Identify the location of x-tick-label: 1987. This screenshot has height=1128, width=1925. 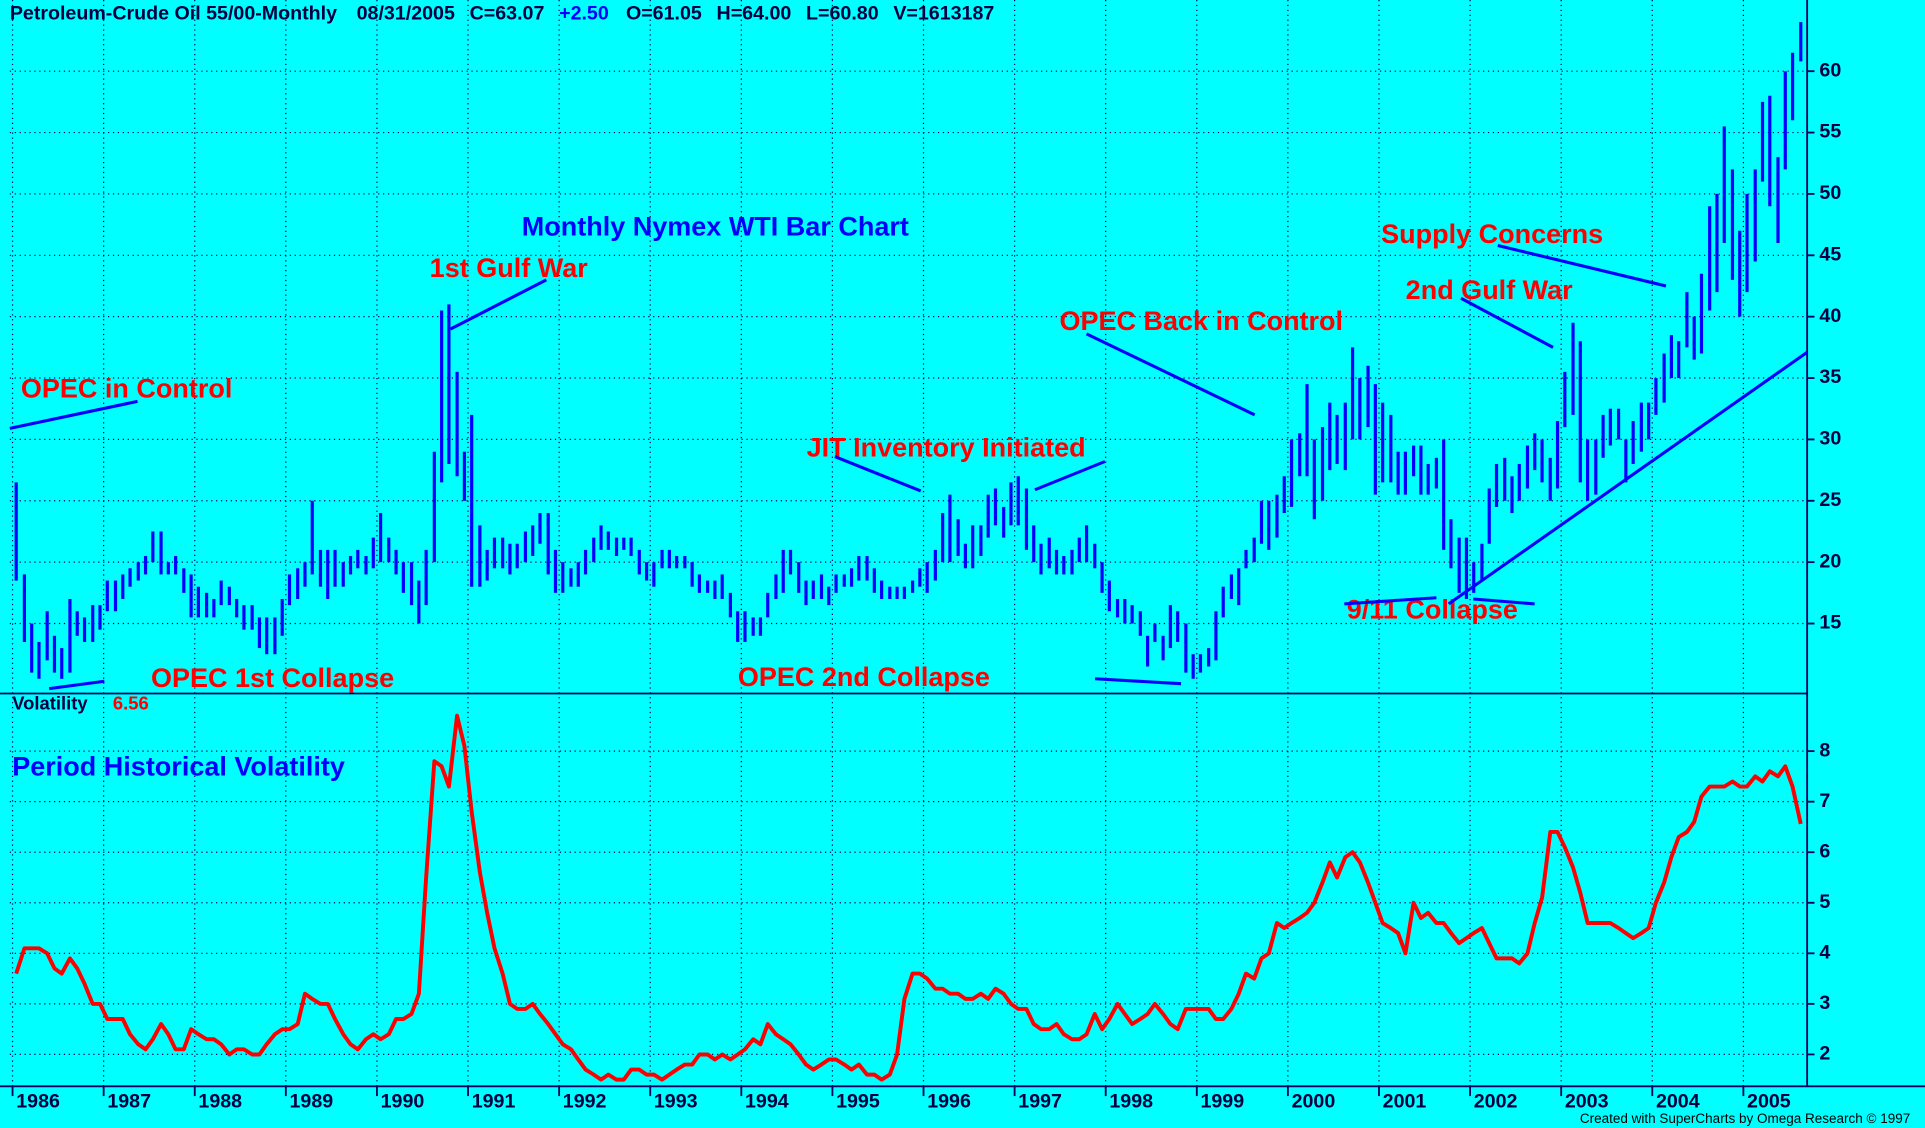
(129, 1101).